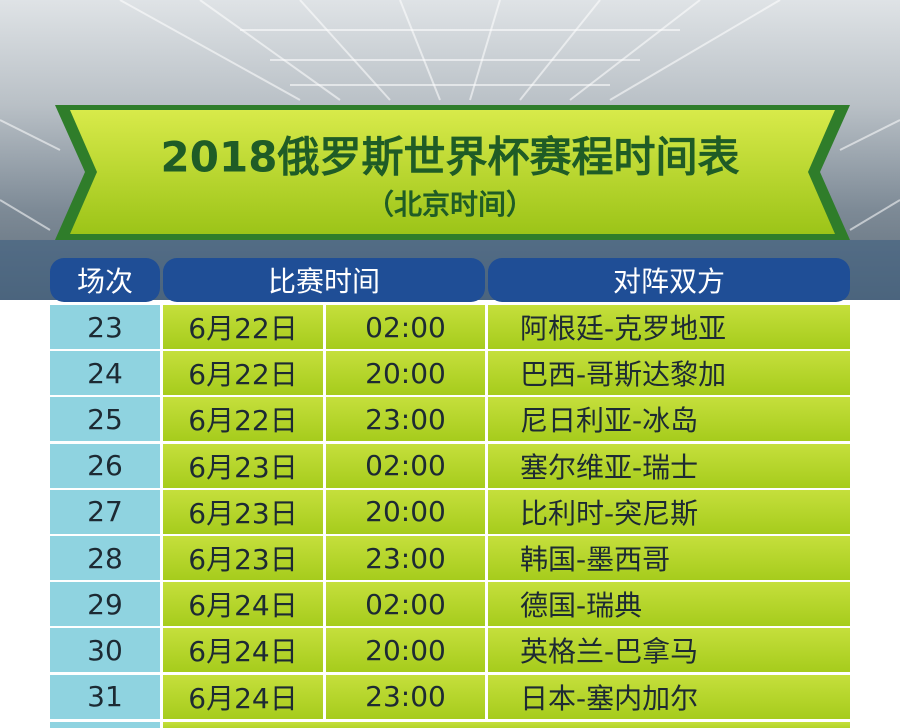 This screenshot has height=728, width=900. What do you see at coordinates (669, 558) in the screenshot?
I see `match-teams: 韩国-墨西哥` at bounding box center [669, 558].